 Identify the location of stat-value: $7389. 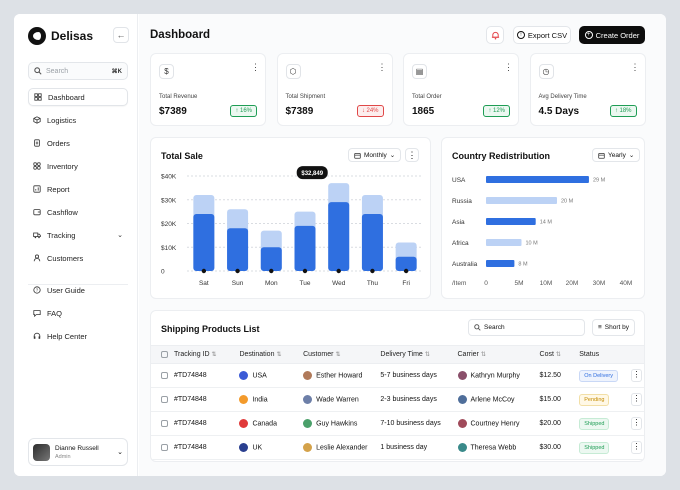
(173, 111).